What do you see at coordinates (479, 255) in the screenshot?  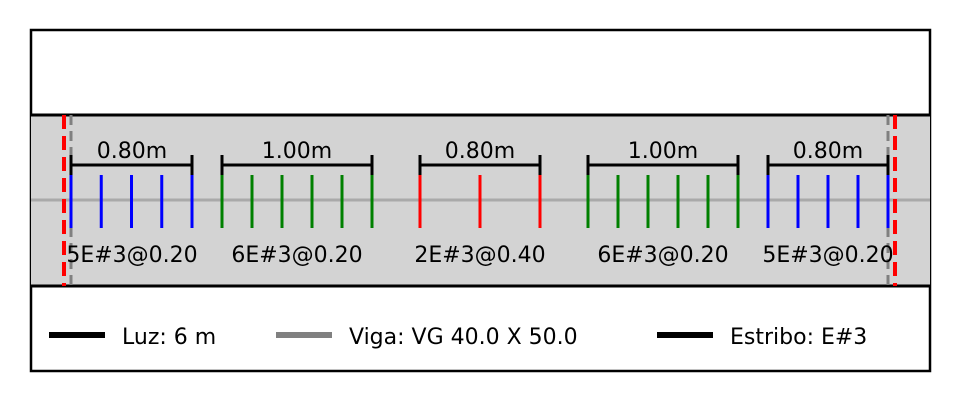 I see `zone-spacing-label: 2E#3@0.40` at bounding box center [479, 255].